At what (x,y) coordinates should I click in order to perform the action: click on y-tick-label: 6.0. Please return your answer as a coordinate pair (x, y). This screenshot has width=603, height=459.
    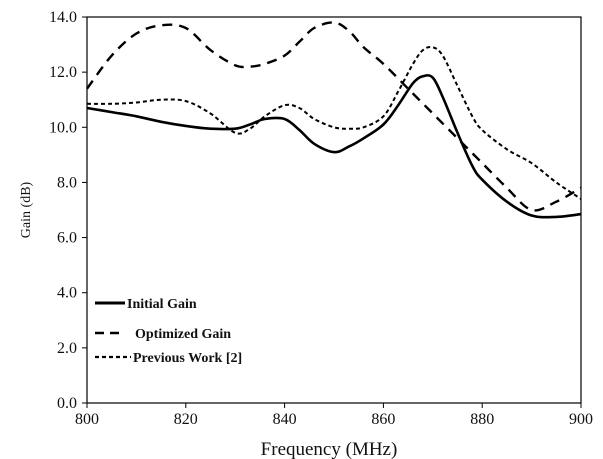
    Looking at the image, I should click on (67, 238).